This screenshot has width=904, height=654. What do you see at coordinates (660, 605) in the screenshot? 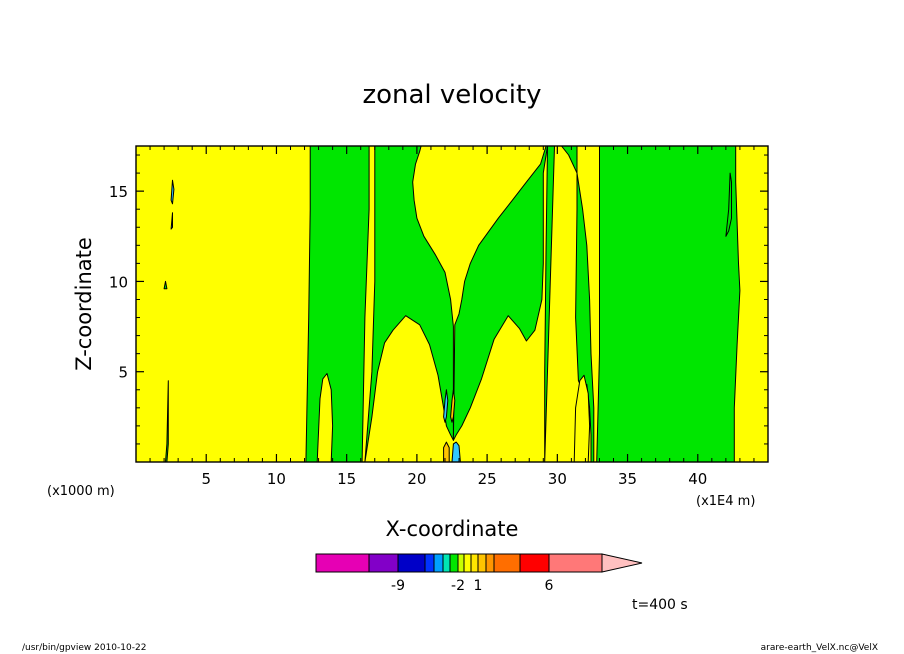
I see `time-label: t=400 s` at bounding box center [660, 605].